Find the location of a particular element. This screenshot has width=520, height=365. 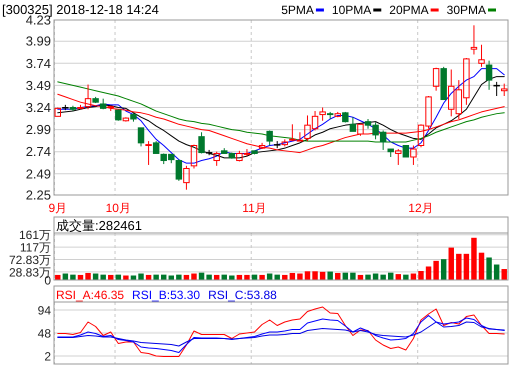

y-tick-label: 2.74 is located at coordinates (38, 152).